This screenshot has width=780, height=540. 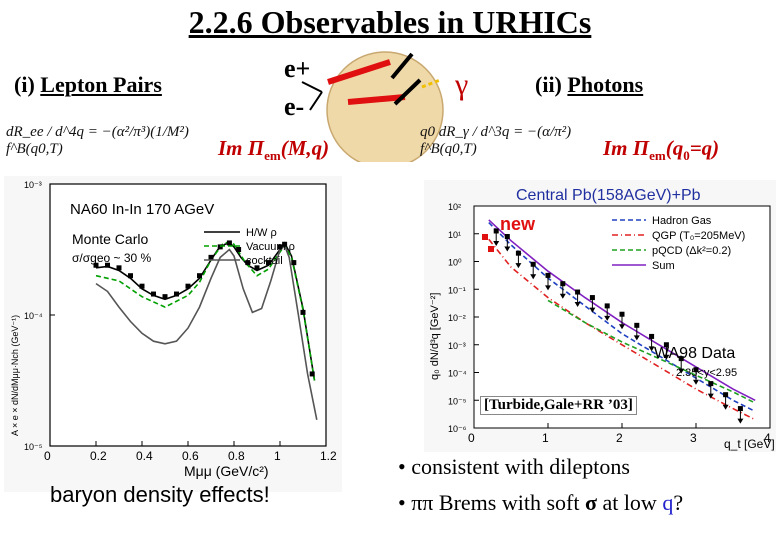 What do you see at coordinates (435, 336) in the screenshot?
I see `wa98-ylabel: q₀ dN/d³q [GeV⁻²]` at bounding box center [435, 336].